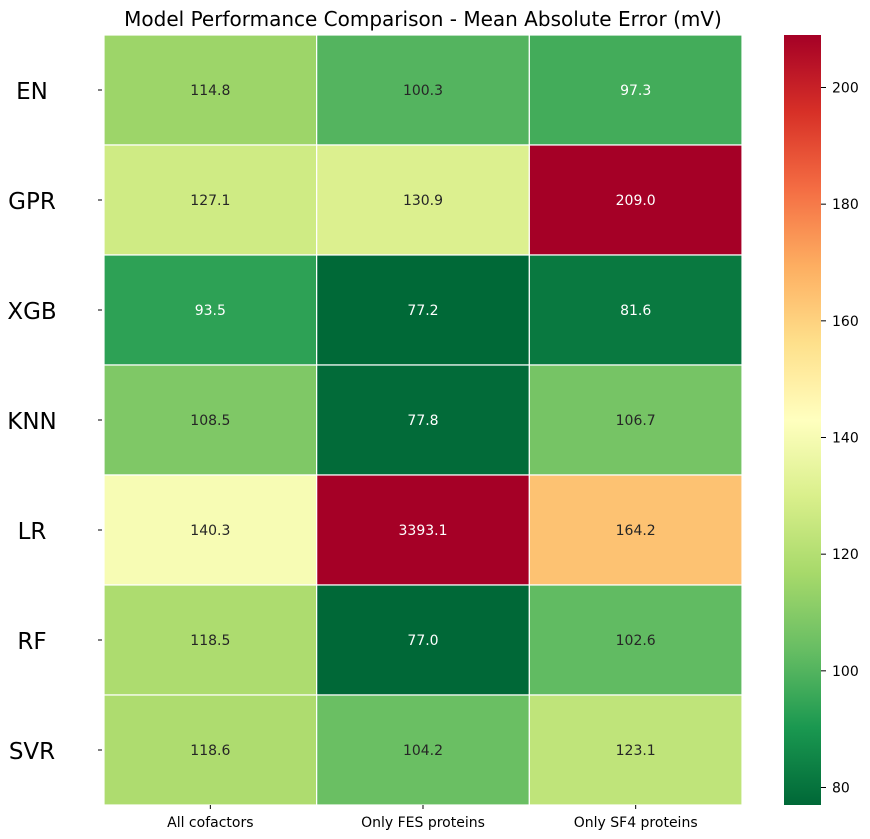 The height and width of the screenshot is (839, 870). I want to click on cell-value-label: 108.5, so click(210, 421).